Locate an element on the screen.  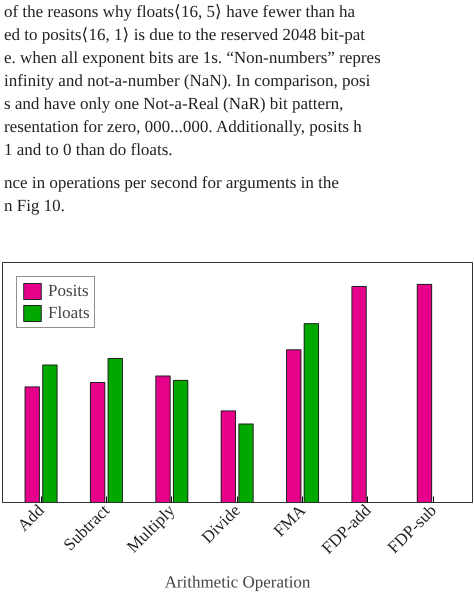
x-axis-title: Arithmetic Operation is located at coordinates (237, 582).